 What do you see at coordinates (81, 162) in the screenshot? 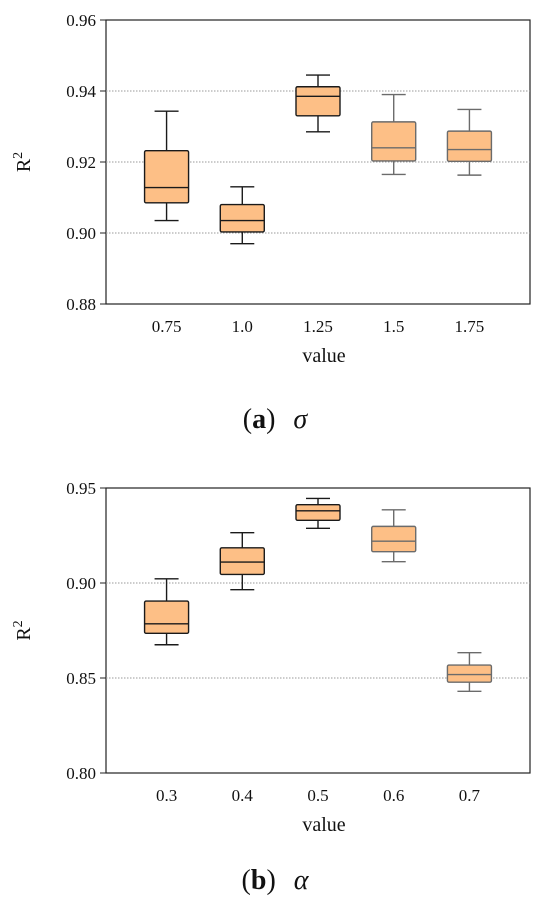
I see `y-tick-label: 0.92` at bounding box center [81, 162].